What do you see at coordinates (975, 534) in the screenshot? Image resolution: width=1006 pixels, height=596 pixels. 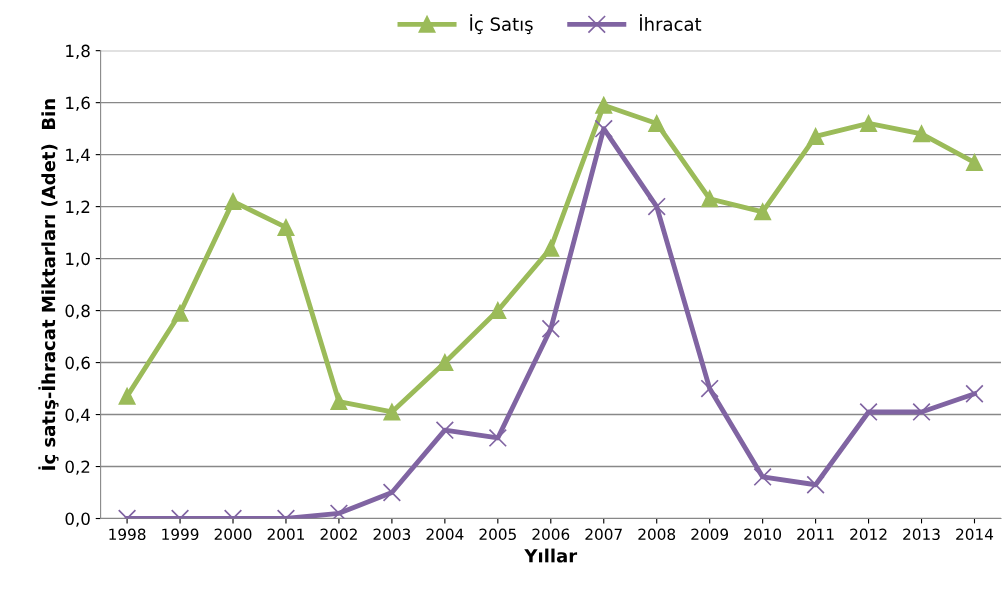 I see `x-tick-label: 2014` at bounding box center [975, 534].